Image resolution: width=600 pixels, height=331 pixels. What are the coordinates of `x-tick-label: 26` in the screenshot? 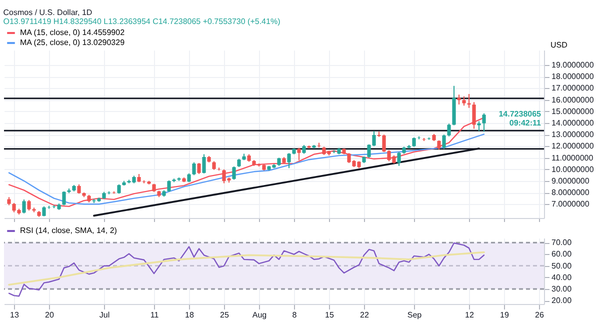 It's located at (539, 315).